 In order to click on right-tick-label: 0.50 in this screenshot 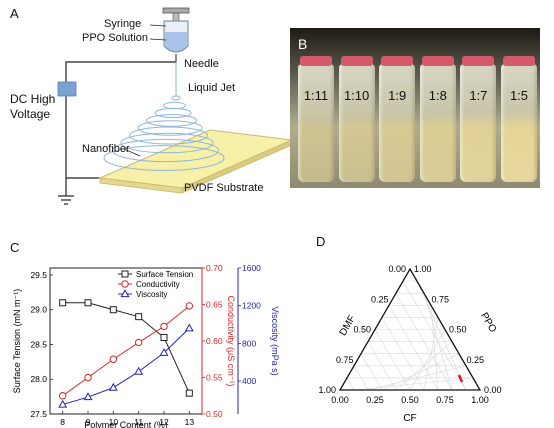, I will do `click(458, 330)`.